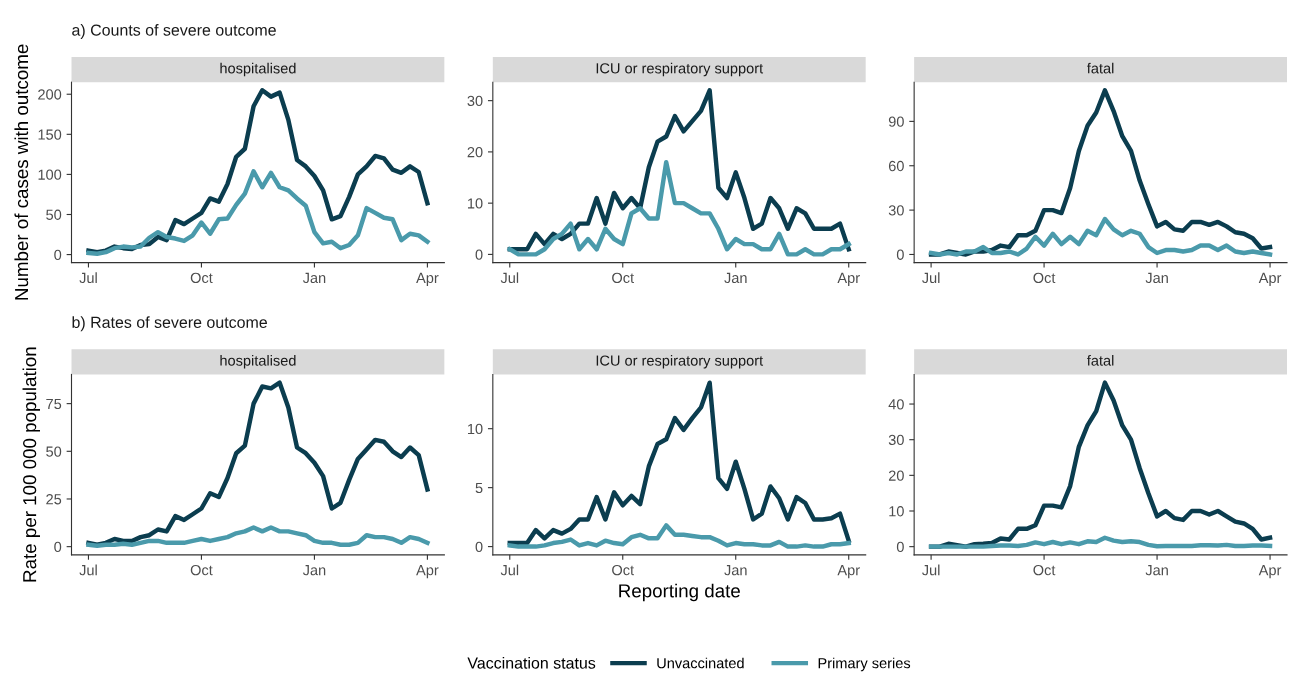  What do you see at coordinates (21, 172) in the screenshot?
I see `y-axis-title: Number of cases with outcome` at bounding box center [21, 172].